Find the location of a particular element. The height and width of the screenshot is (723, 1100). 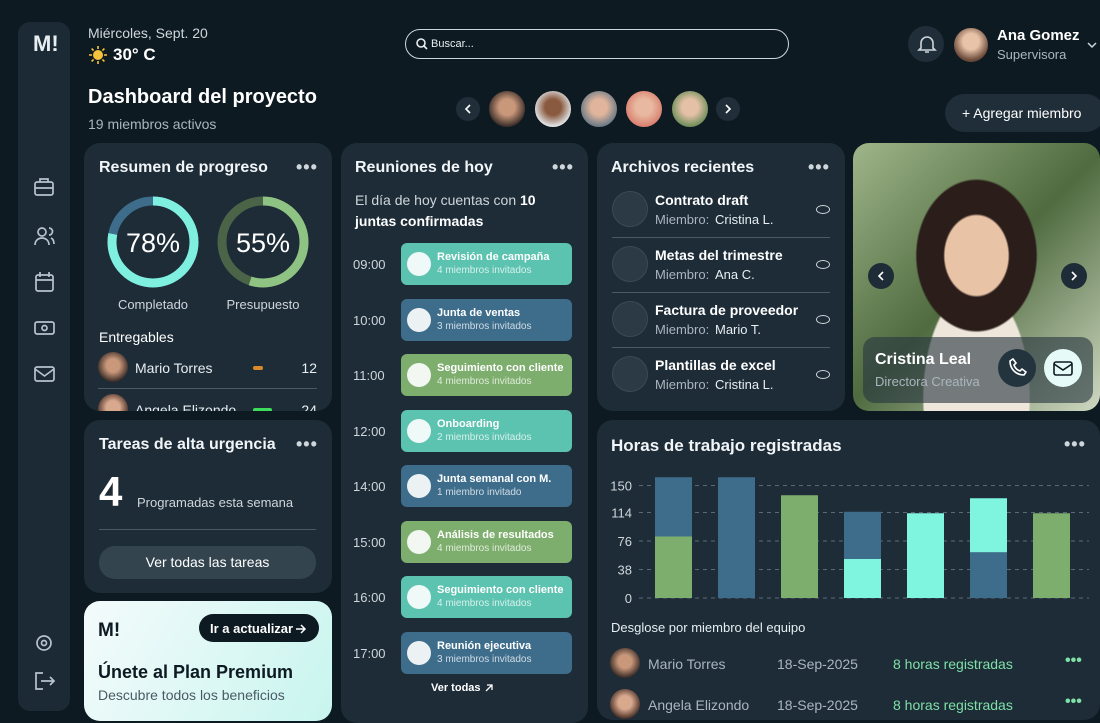

row-avatar is located at coordinates (625, 704).